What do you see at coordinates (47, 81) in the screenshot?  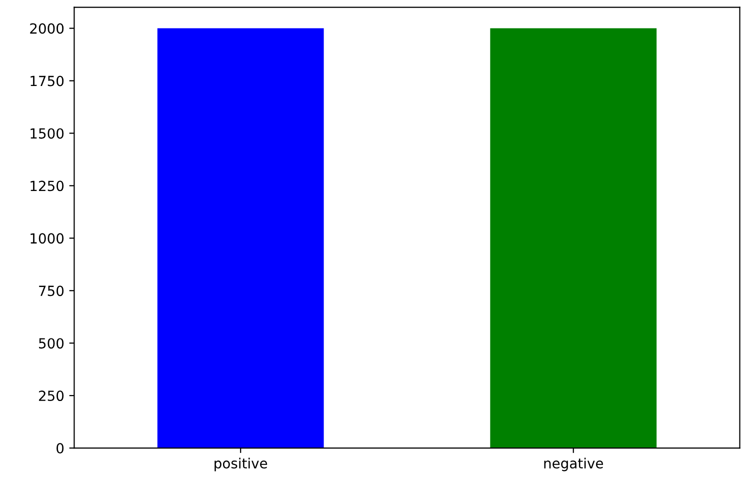 I see `y-tick-label: 1750` at bounding box center [47, 81].